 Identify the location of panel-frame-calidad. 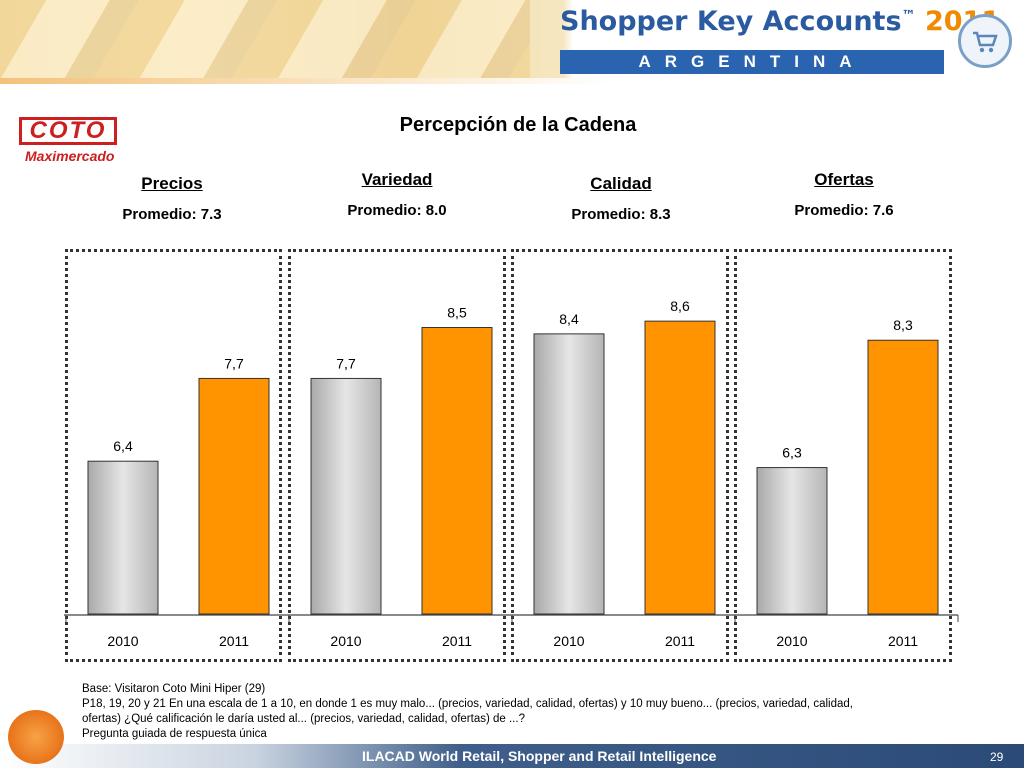
(620, 455).